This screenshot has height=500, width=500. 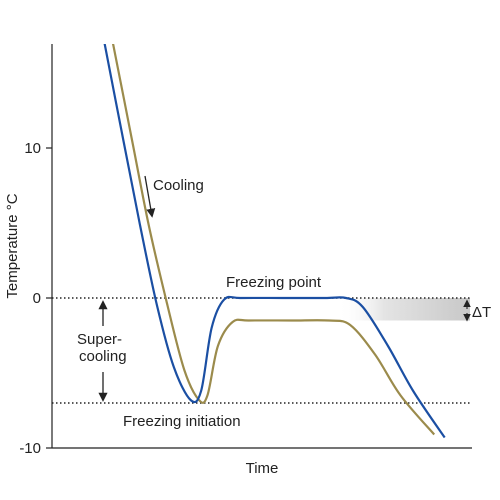 What do you see at coordinates (99, 339) in the screenshot?
I see `supercooling-label-line1: Super-` at bounding box center [99, 339].